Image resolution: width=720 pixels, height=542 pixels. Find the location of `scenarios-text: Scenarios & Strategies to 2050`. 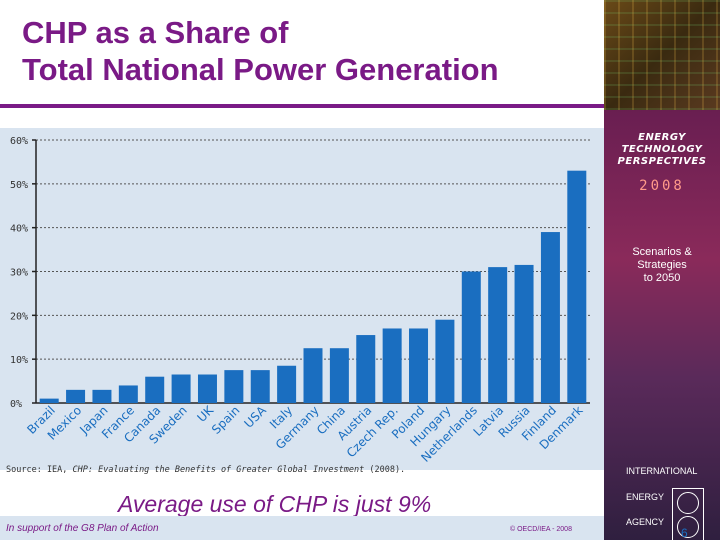

scenarios-text: Scenarios & Strategies to 2050 is located at coordinates (662, 265).